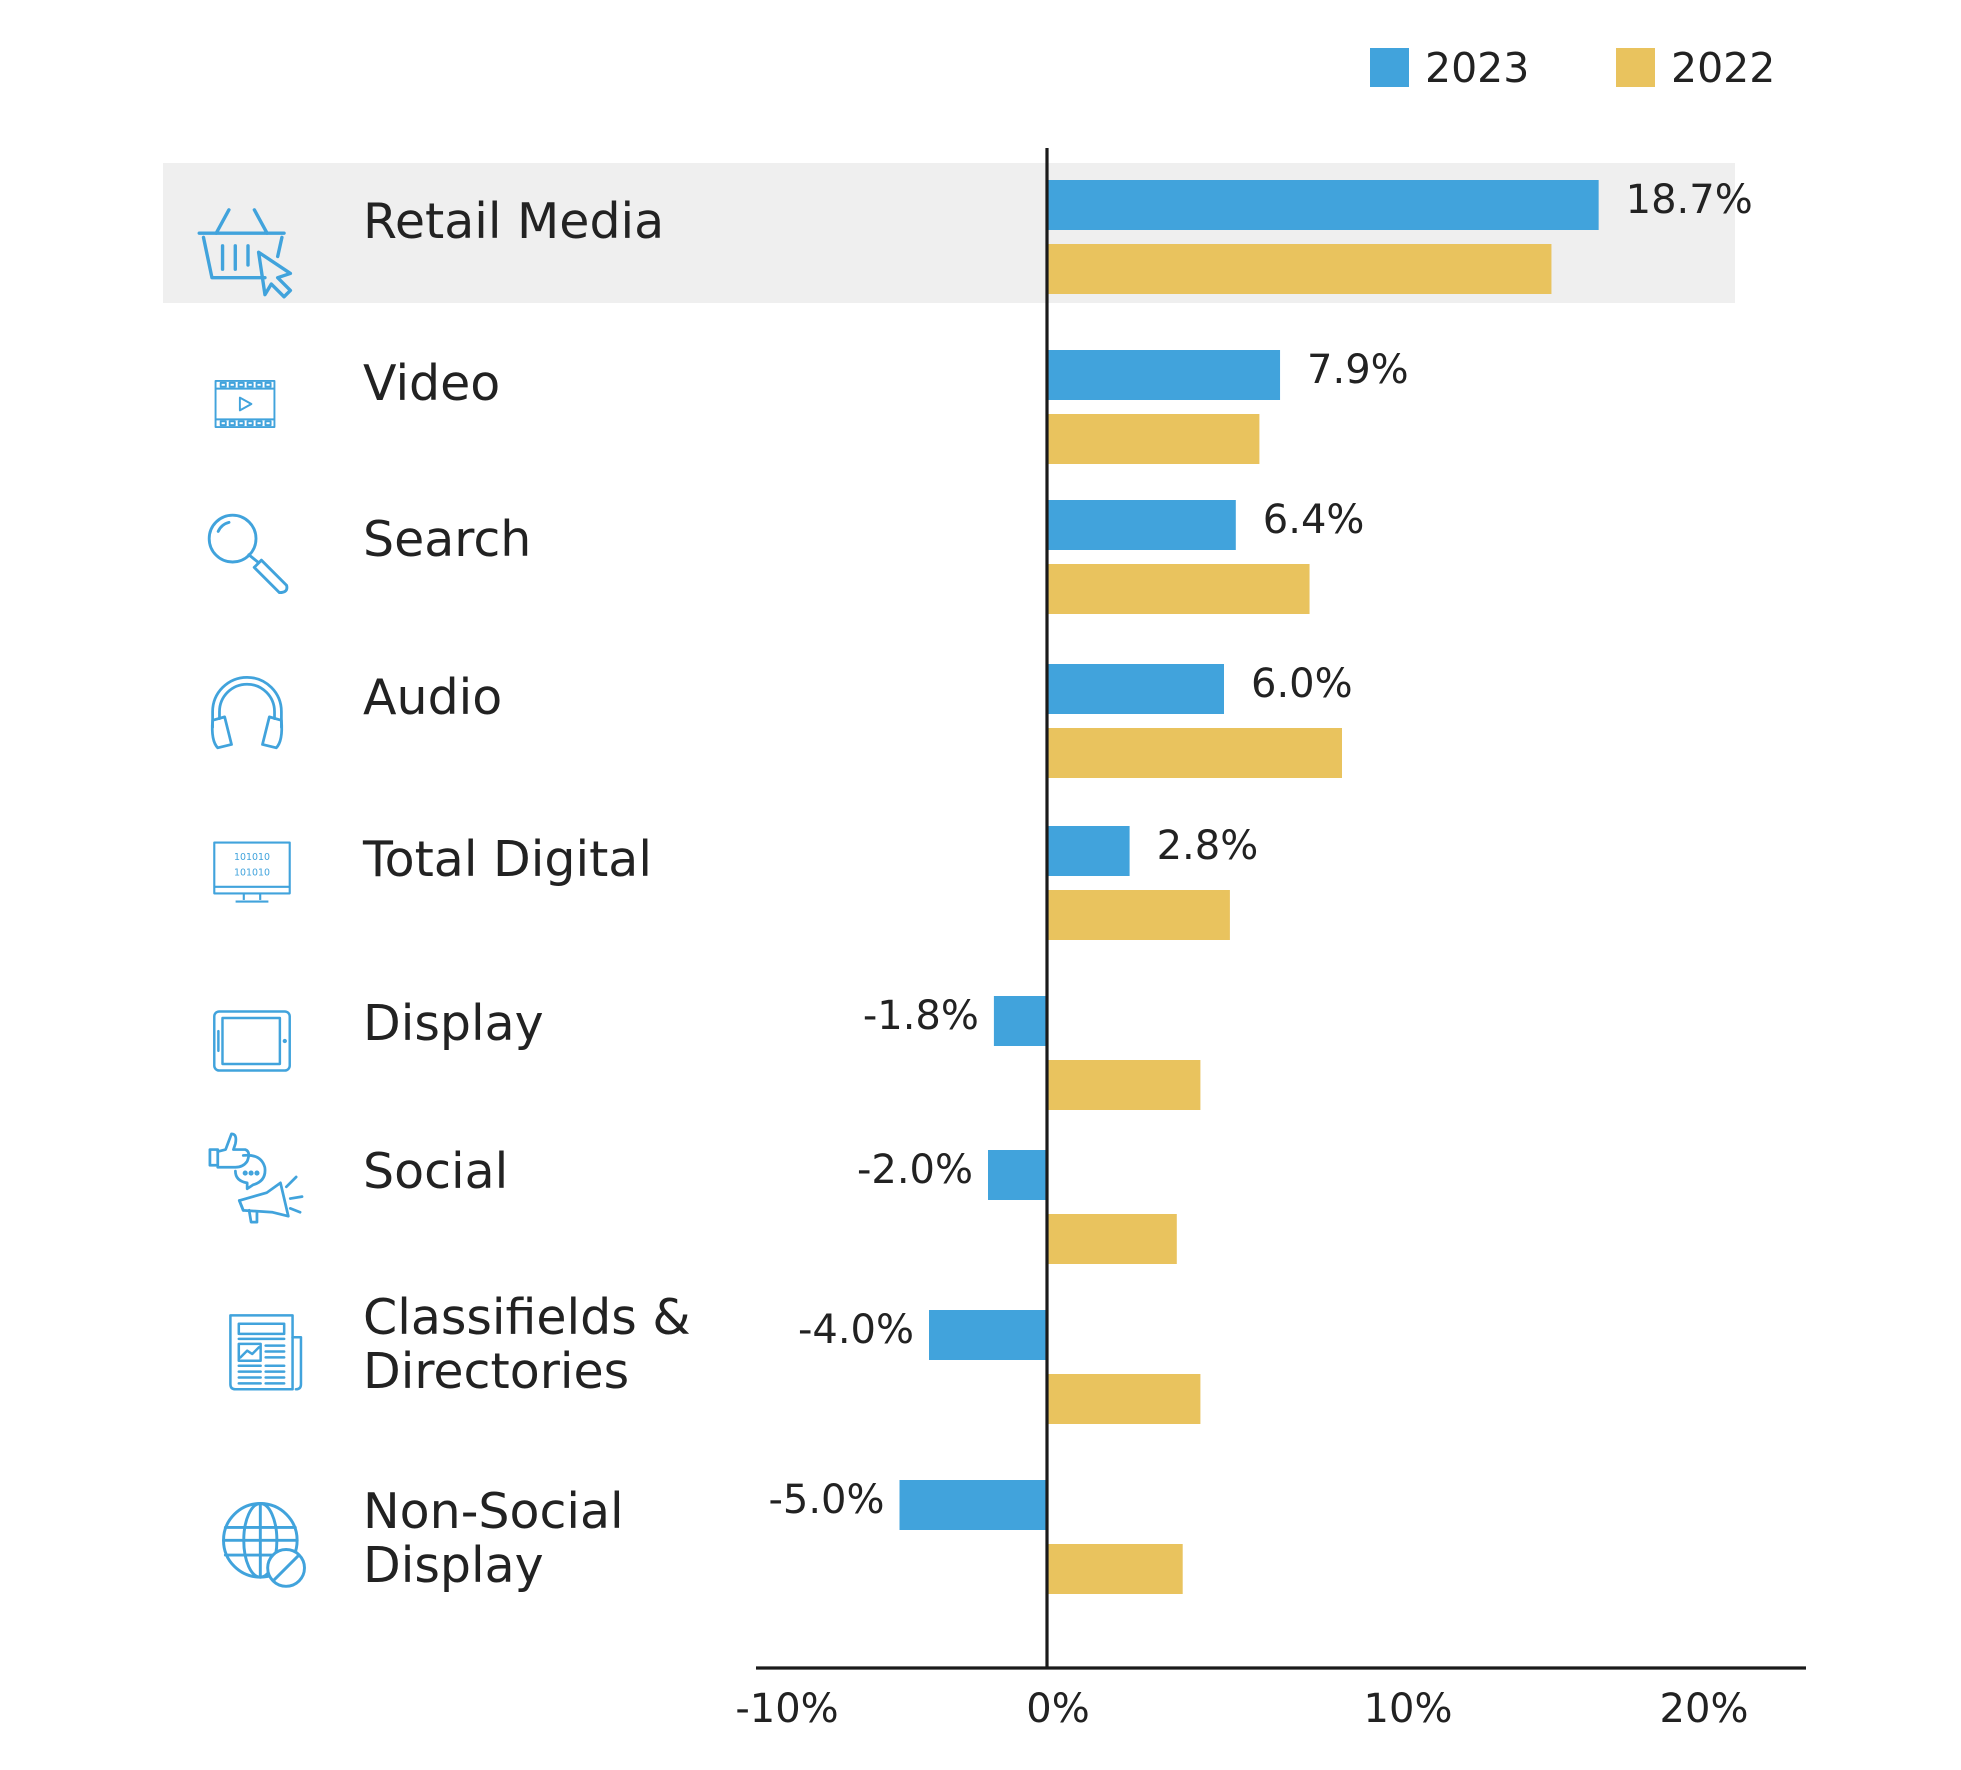 This screenshot has width=1961, height=1770. I want to click on x-tick-label: -10%, so click(786, 1709).